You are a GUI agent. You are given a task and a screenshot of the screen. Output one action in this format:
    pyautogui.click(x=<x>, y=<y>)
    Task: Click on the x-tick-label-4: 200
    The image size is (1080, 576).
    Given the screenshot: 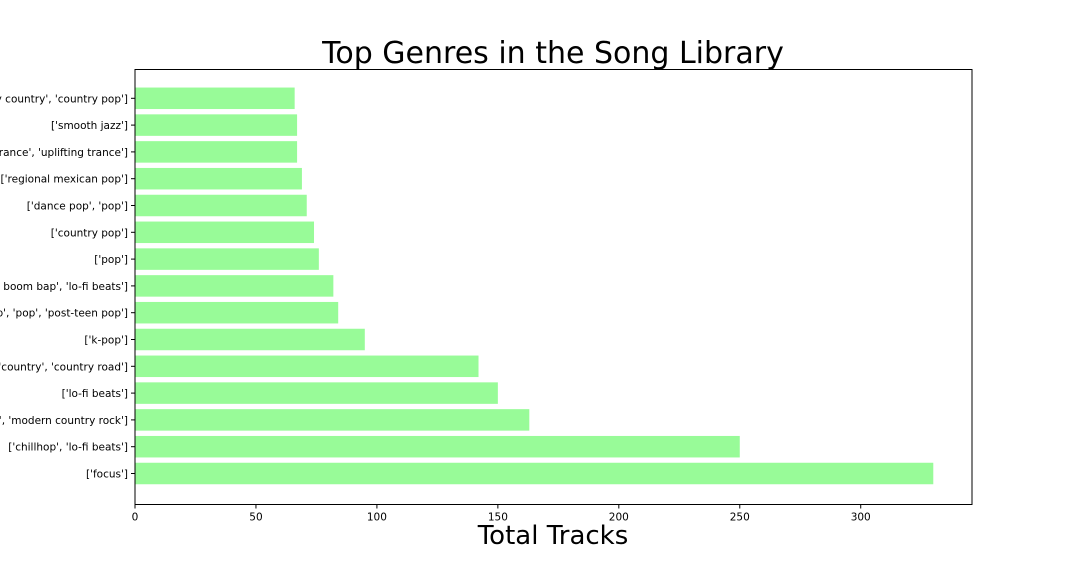 What is the action you would take?
    pyautogui.click(x=619, y=518)
    